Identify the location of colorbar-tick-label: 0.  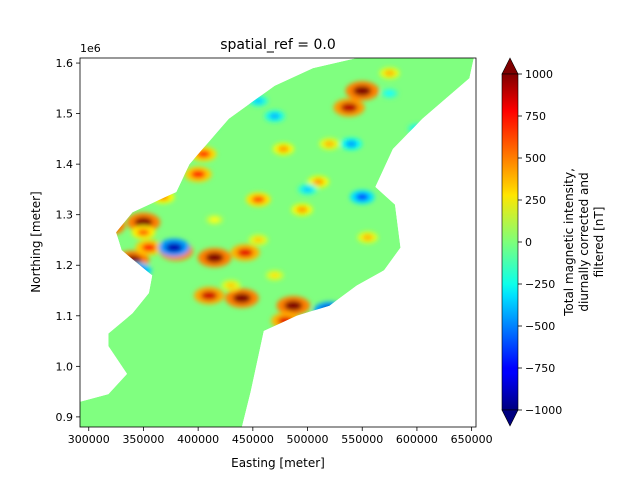
(528, 242).